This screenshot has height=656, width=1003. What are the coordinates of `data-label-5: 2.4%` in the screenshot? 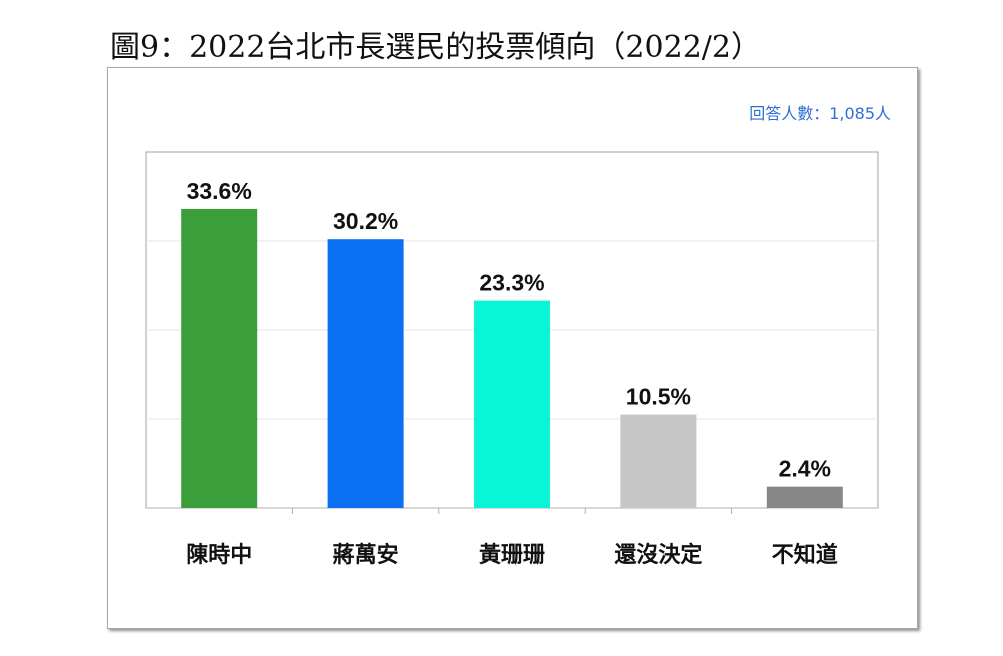 It's located at (805, 469).